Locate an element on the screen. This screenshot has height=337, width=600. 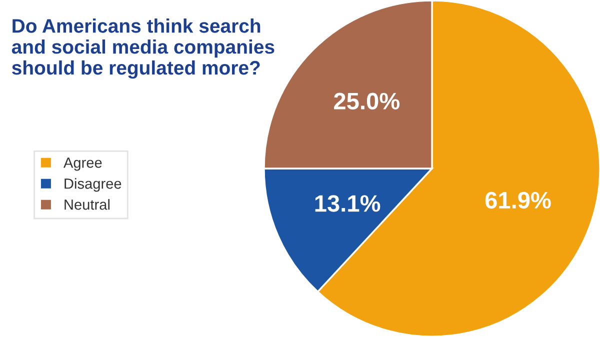
text: Do Americans think search and social media companies should be regulated more? is located at coordinates (143, 48).